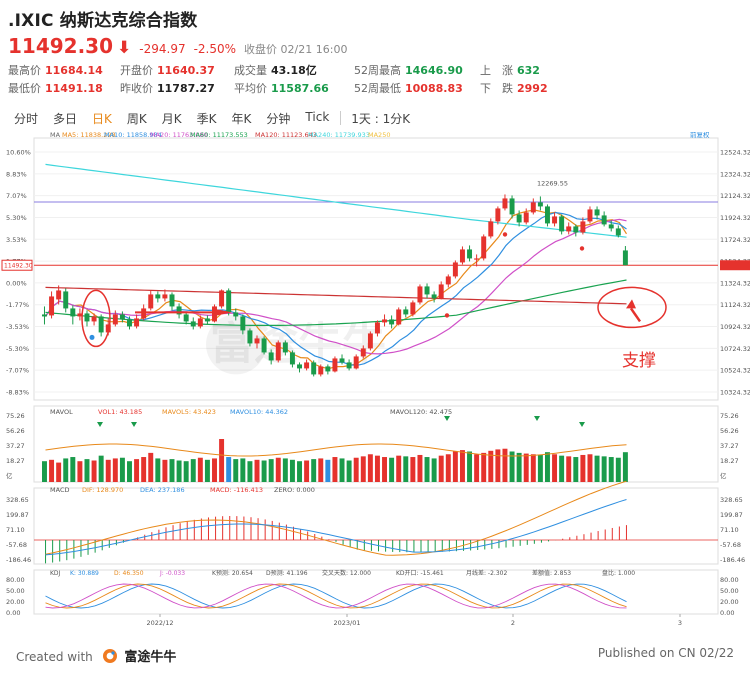  I want to click on tab-3: 周K, so click(136, 119).